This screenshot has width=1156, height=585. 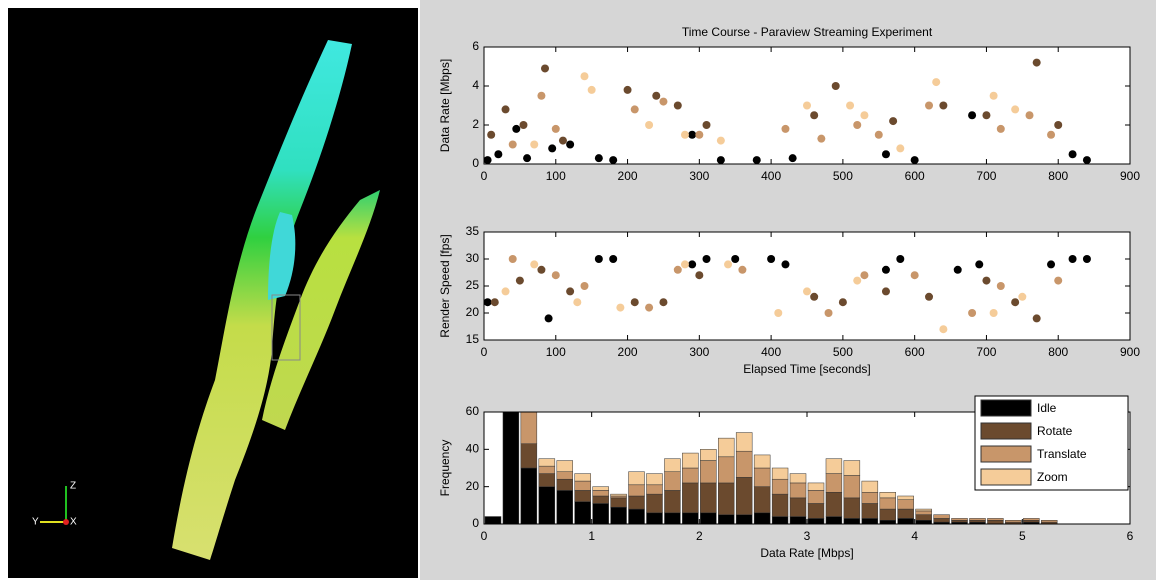 I want to click on vessel-branch, so click(x=321, y=310).